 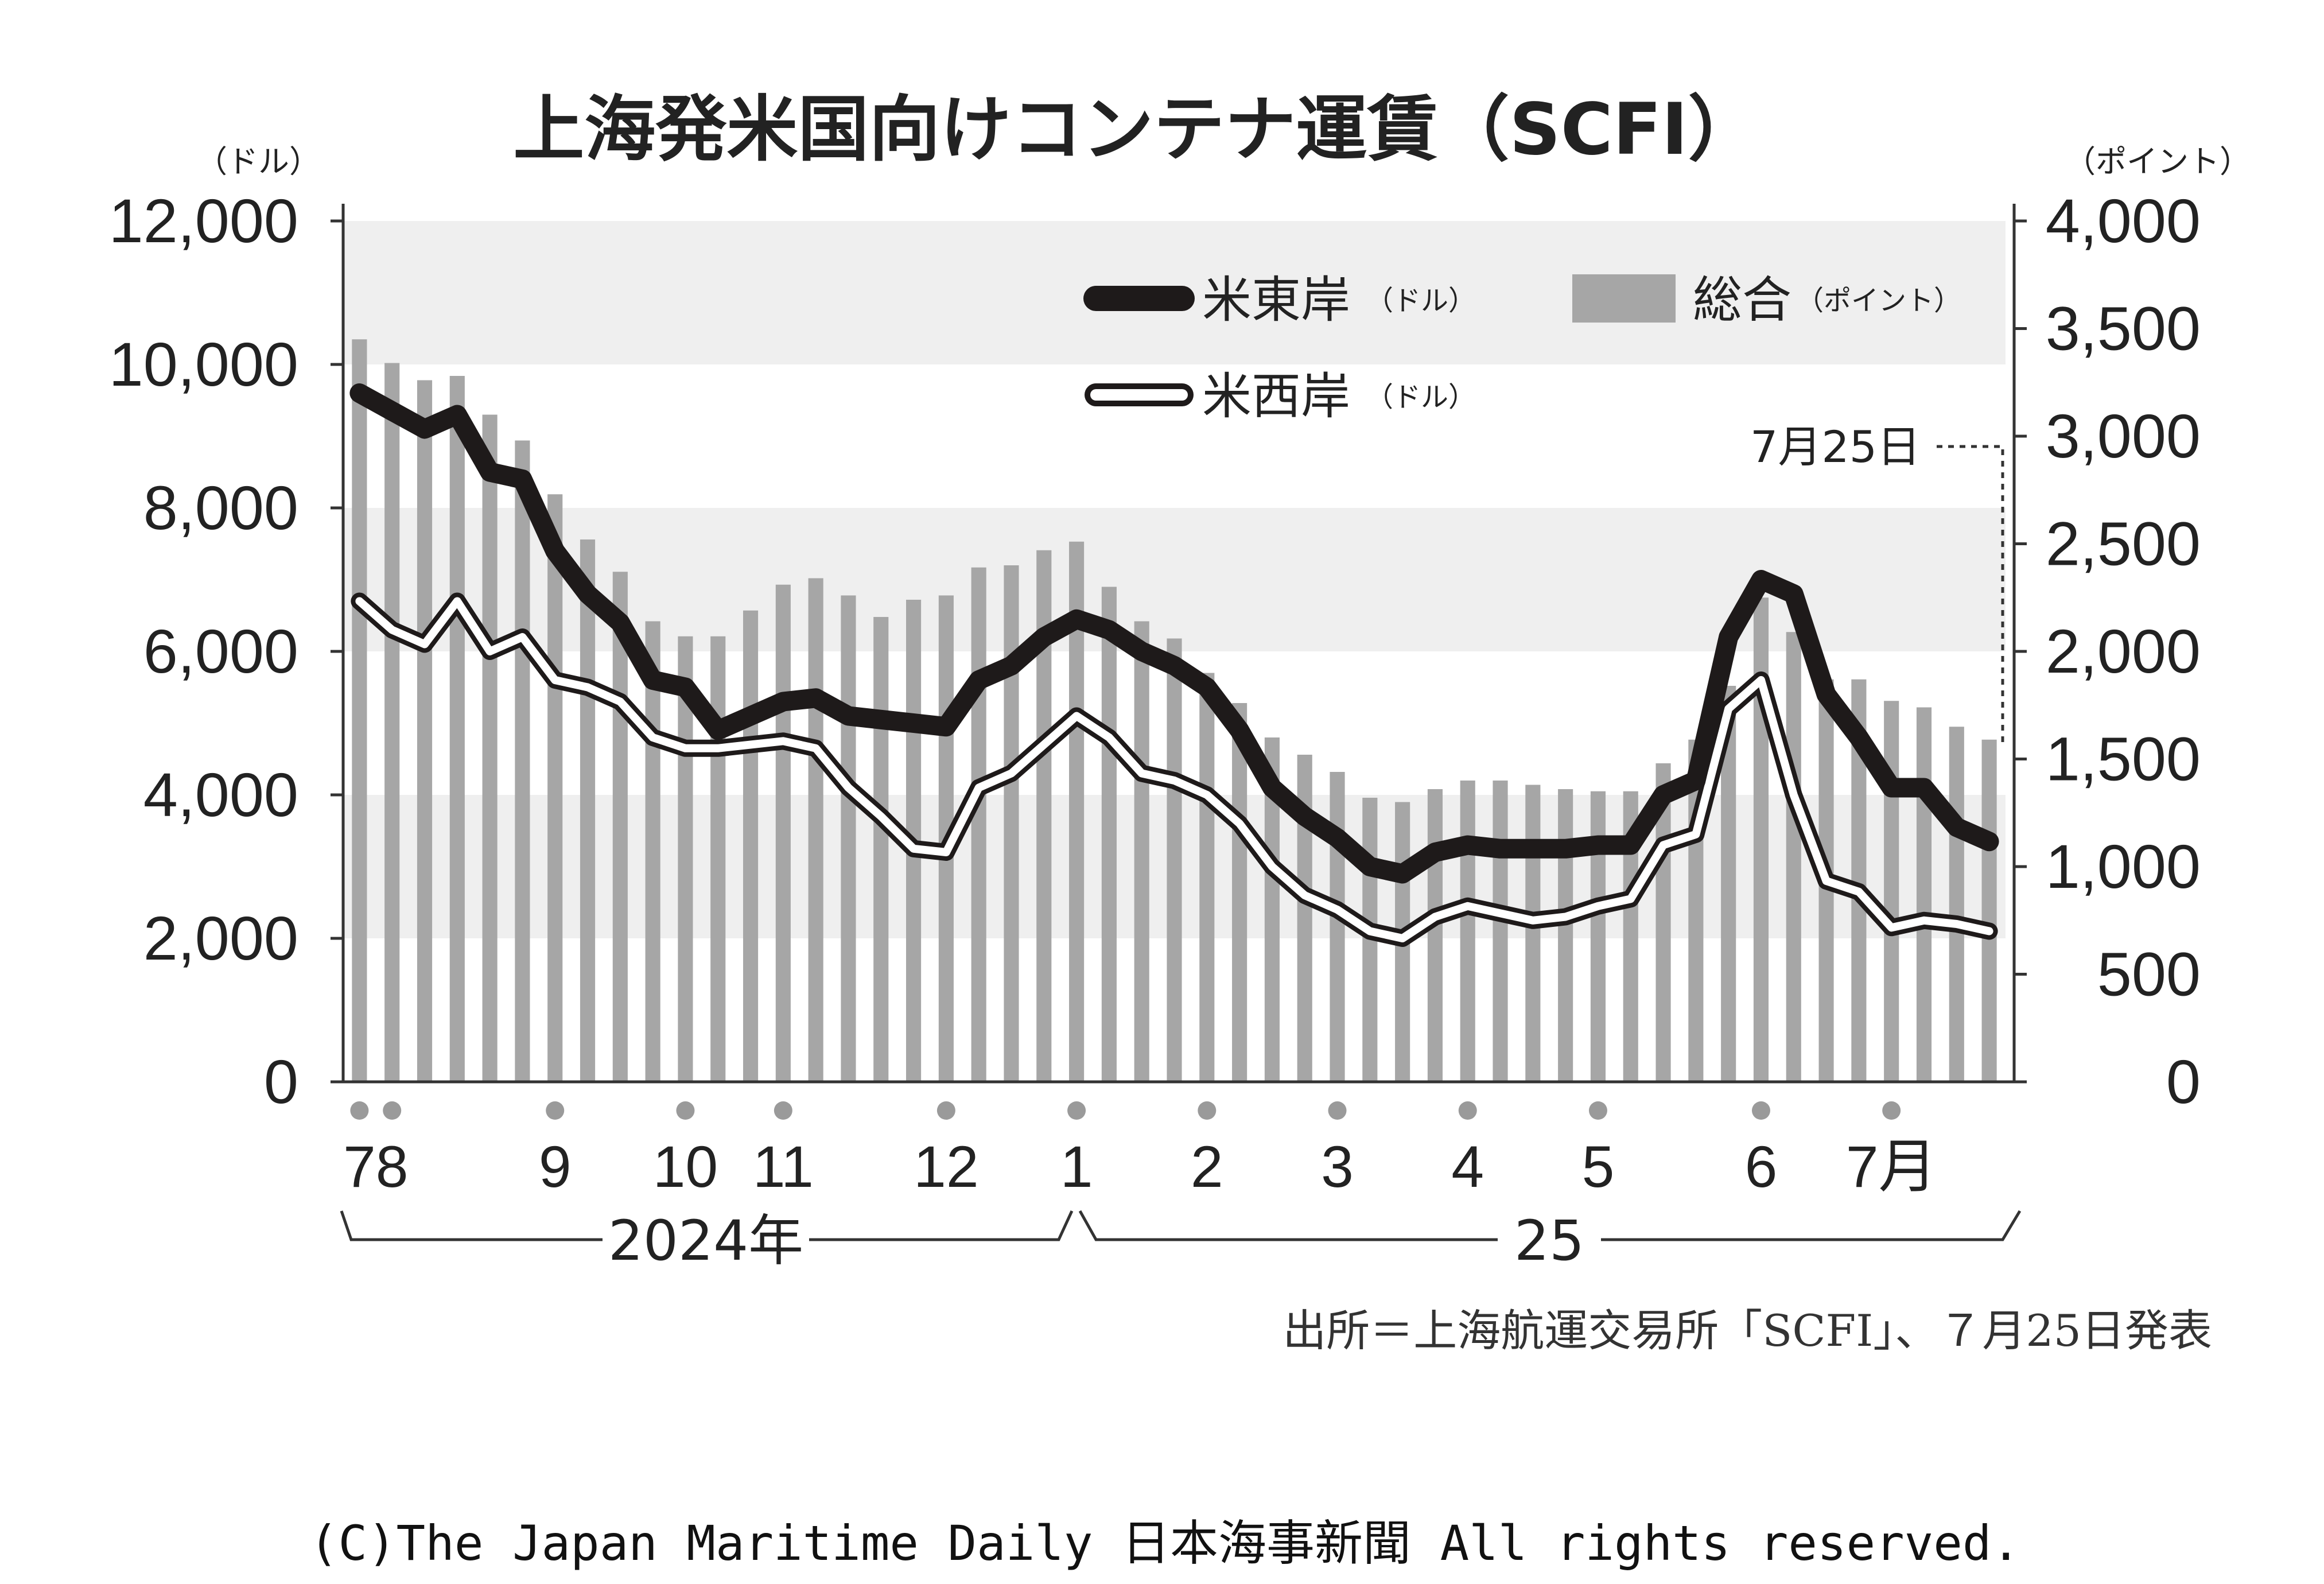 What do you see at coordinates (376, 1166) in the screenshot?
I see `month-label: 78` at bounding box center [376, 1166].